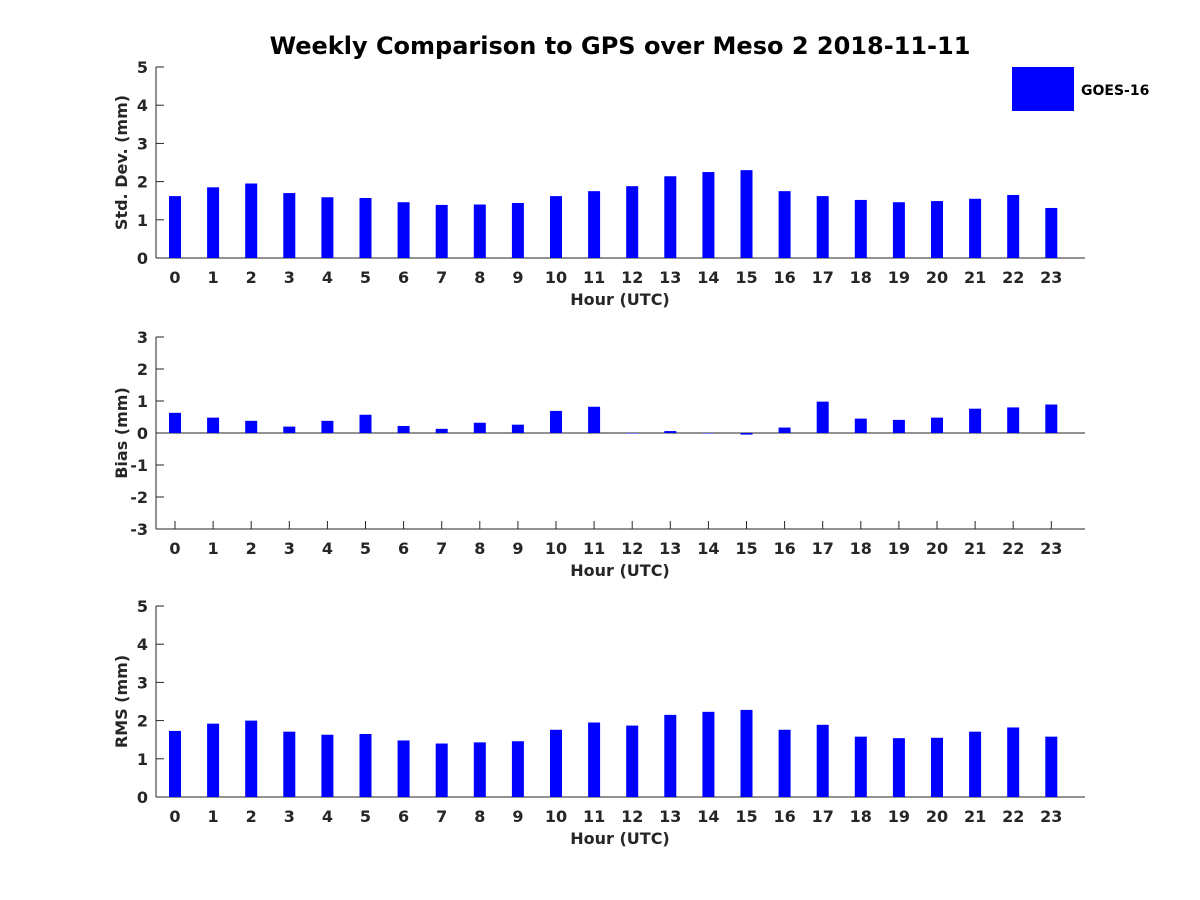  Describe the element at coordinates (937, 277) in the screenshot. I see `x-tick-label: 20` at that location.